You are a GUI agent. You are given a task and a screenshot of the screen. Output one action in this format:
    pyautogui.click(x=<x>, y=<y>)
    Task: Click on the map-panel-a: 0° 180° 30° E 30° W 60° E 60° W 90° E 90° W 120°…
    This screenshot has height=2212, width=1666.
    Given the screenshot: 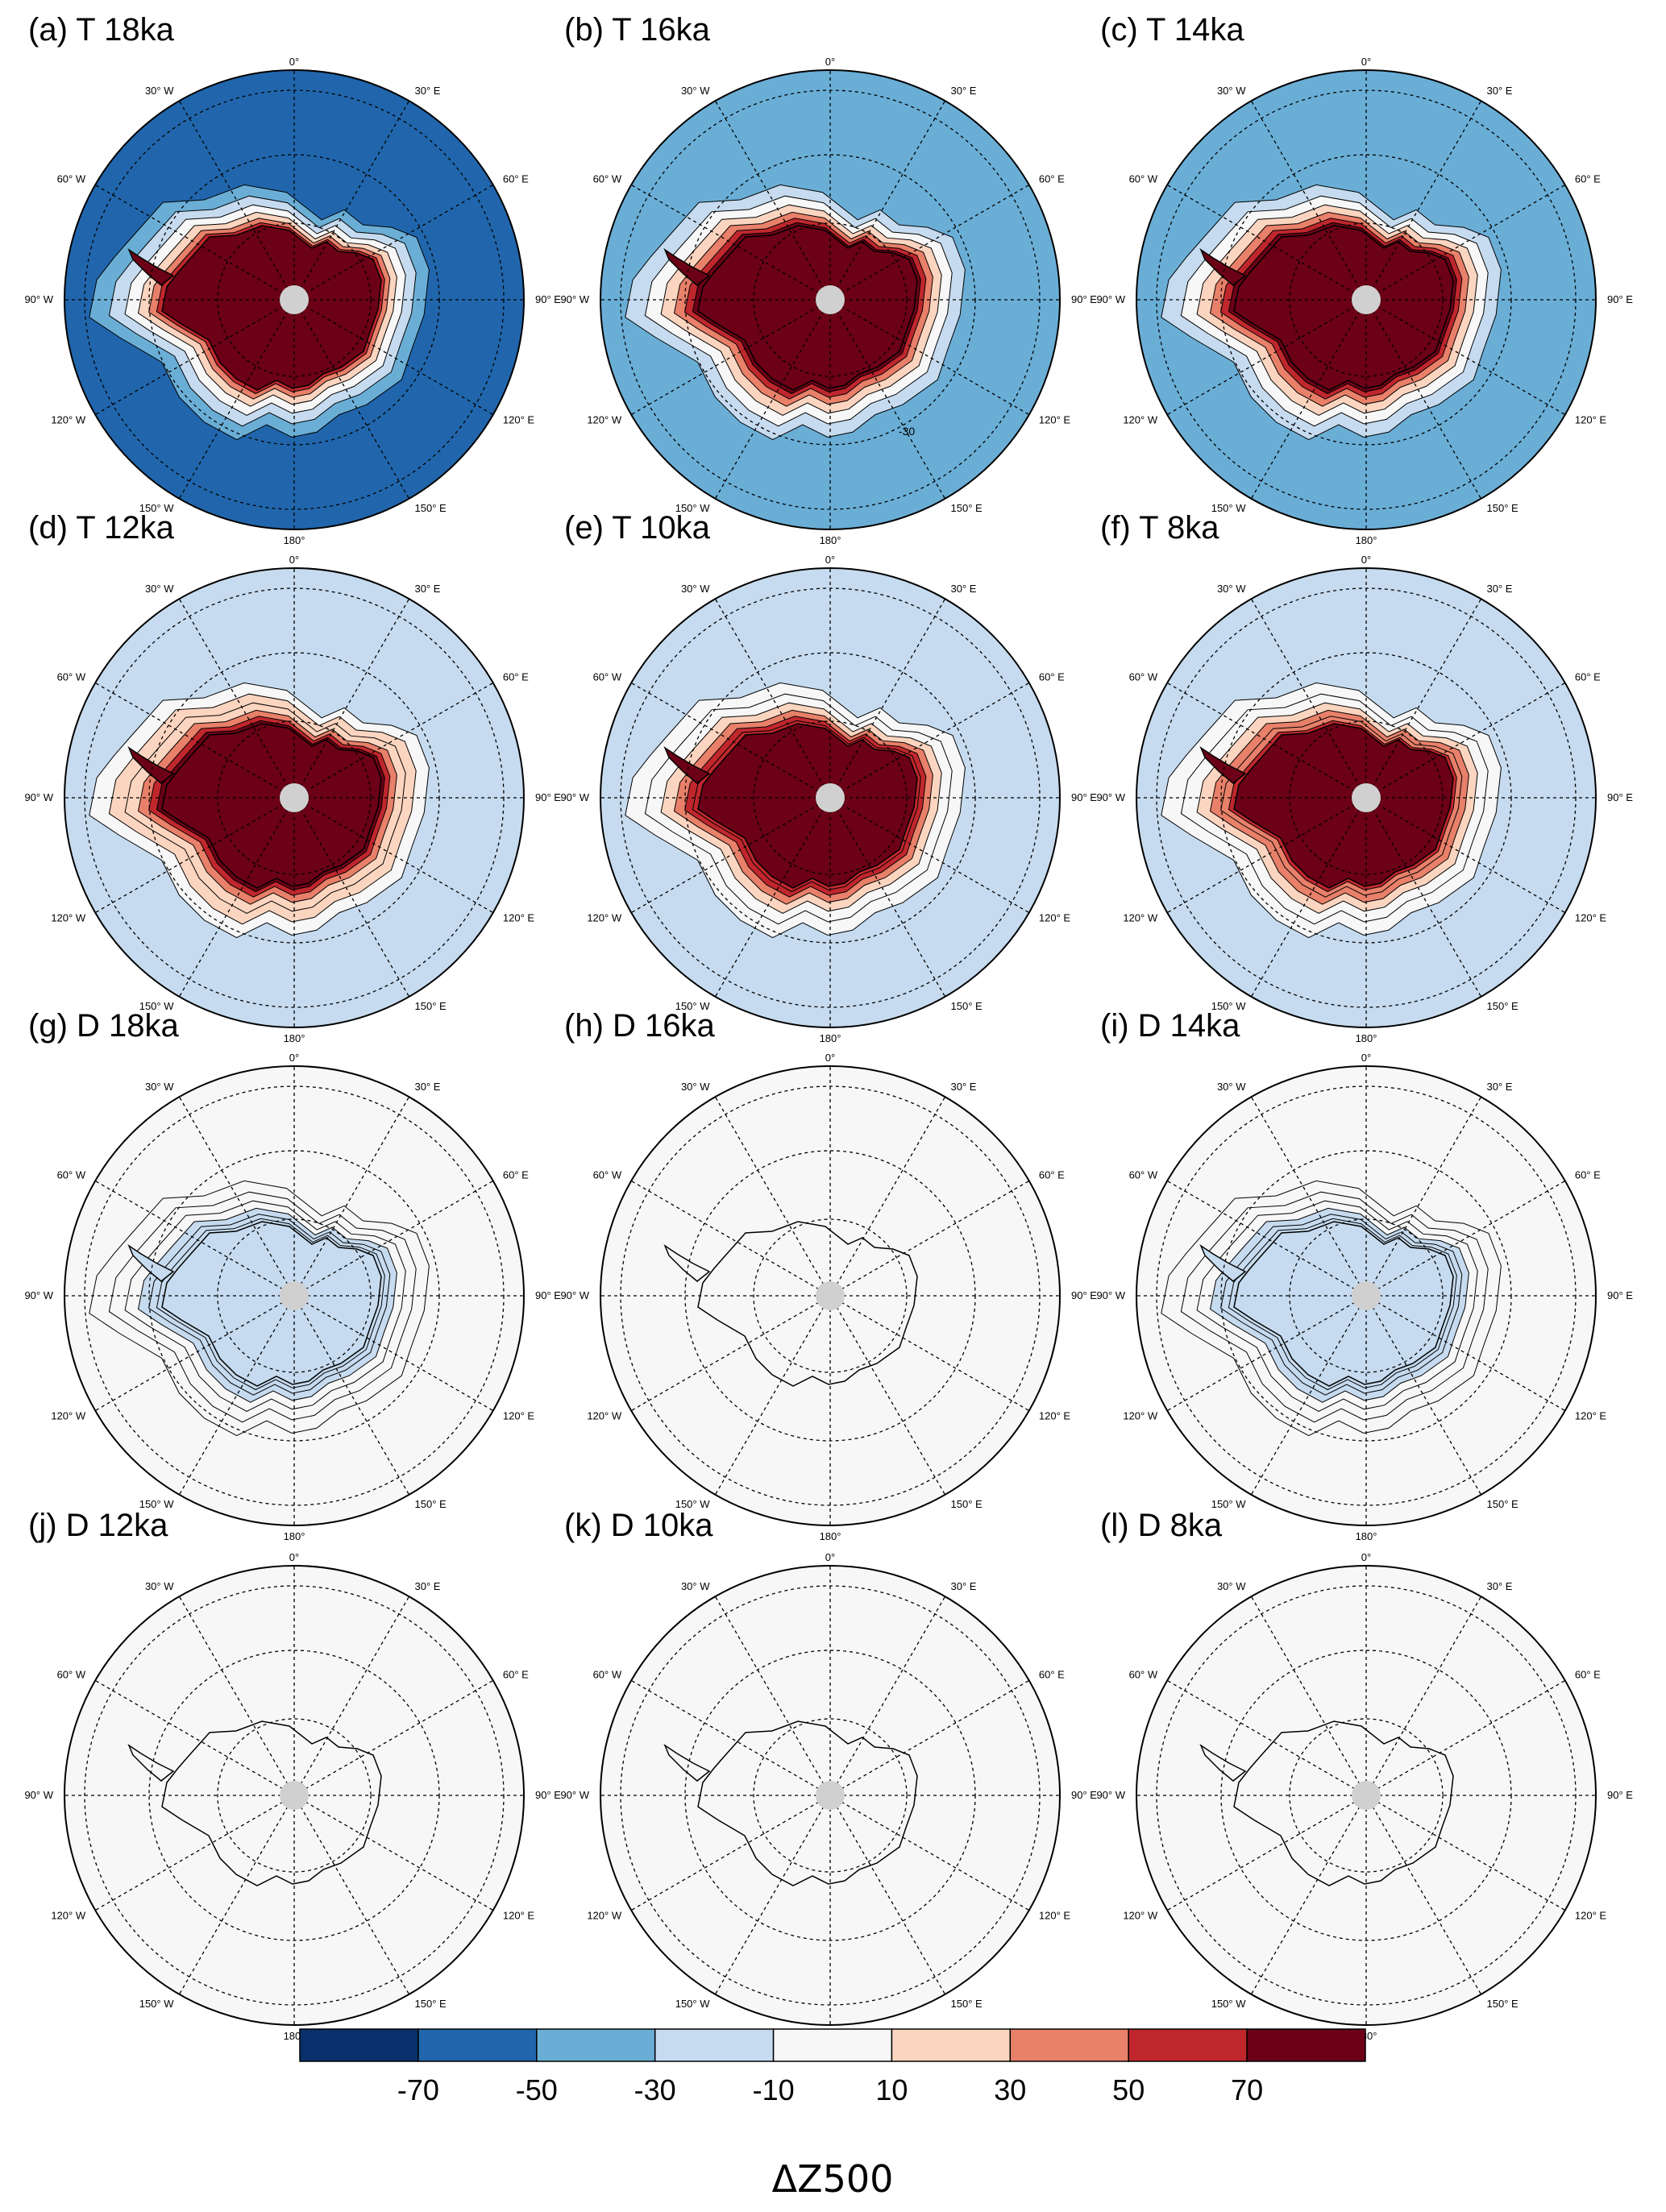 What is the action you would take?
    pyautogui.click(x=292, y=279)
    